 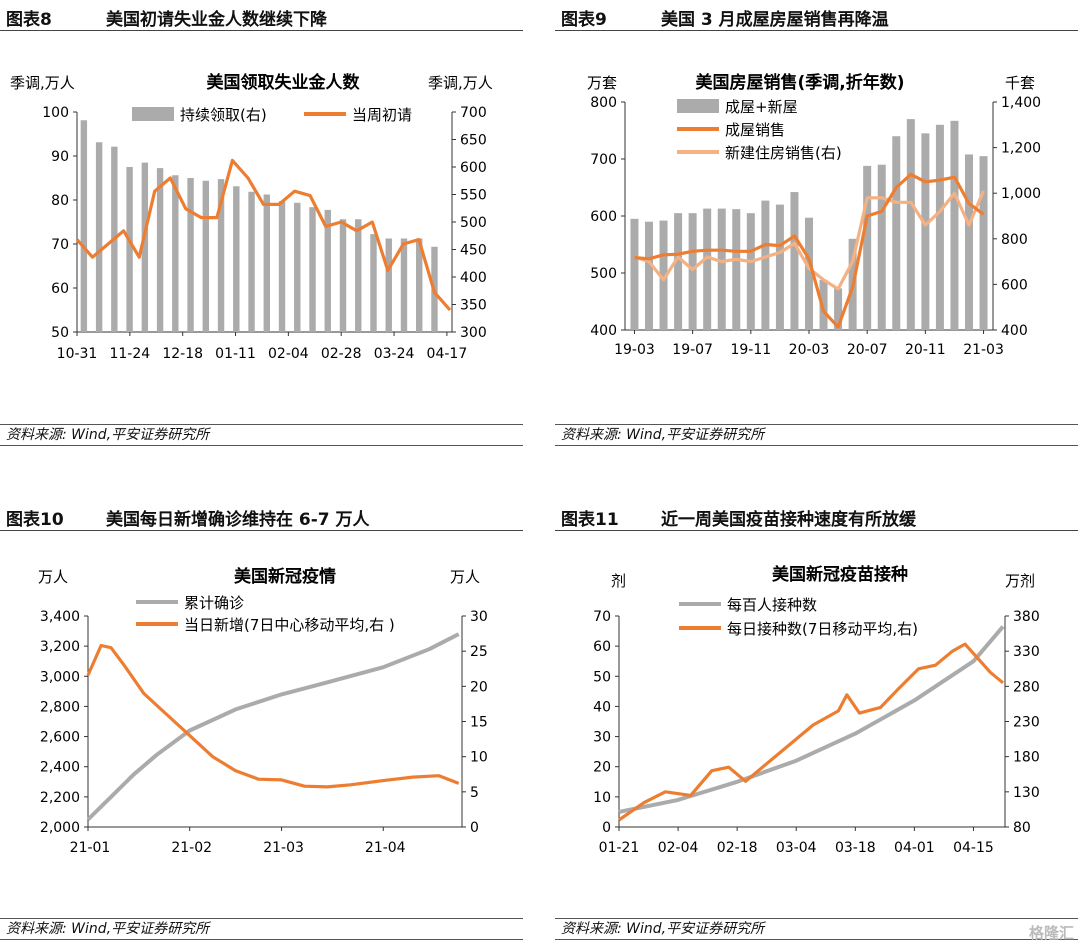 What do you see at coordinates (796, 848) in the screenshot?
I see `x-tick-label: 03-04` at bounding box center [796, 848].